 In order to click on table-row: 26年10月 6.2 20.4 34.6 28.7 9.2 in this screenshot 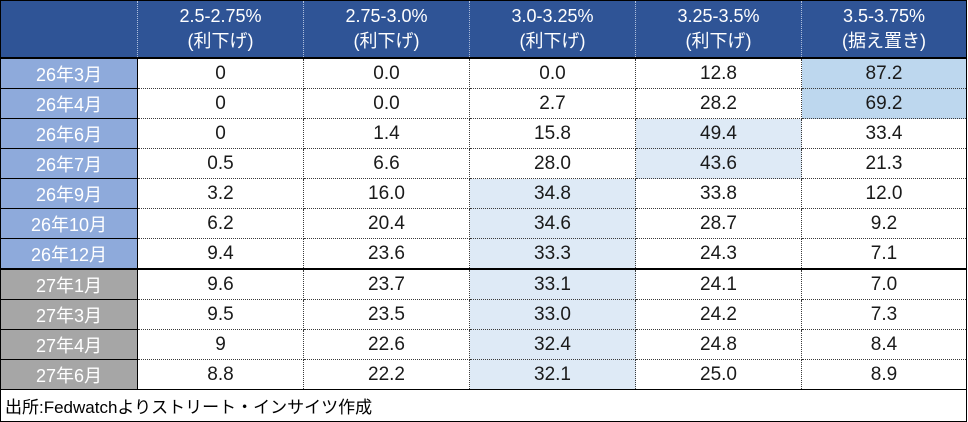, I will do `click(483, 223)`.